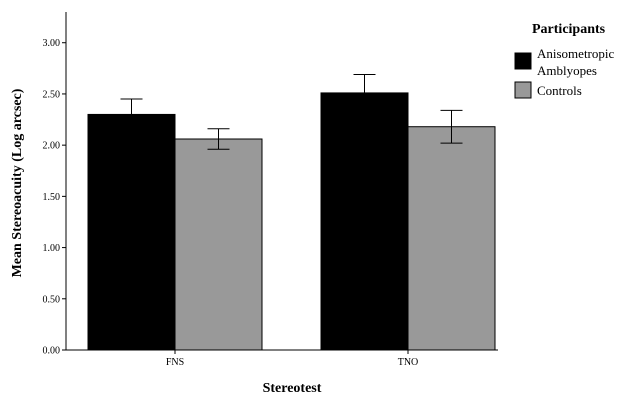 Image resolution: width=640 pixels, height=406 pixels. I want to click on x-axis-title: Stereotest, so click(292, 388).